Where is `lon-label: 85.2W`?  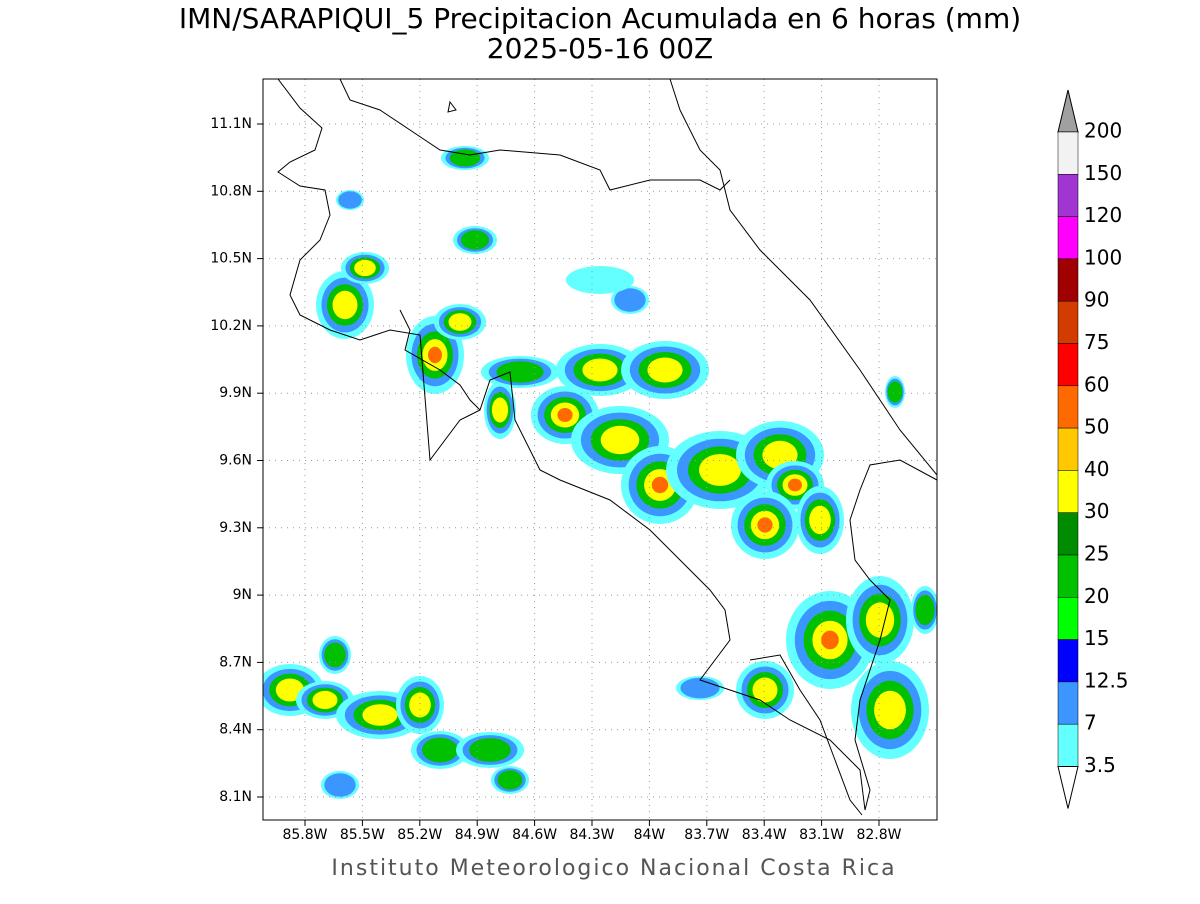 lon-label: 85.2W is located at coordinates (419, 835).